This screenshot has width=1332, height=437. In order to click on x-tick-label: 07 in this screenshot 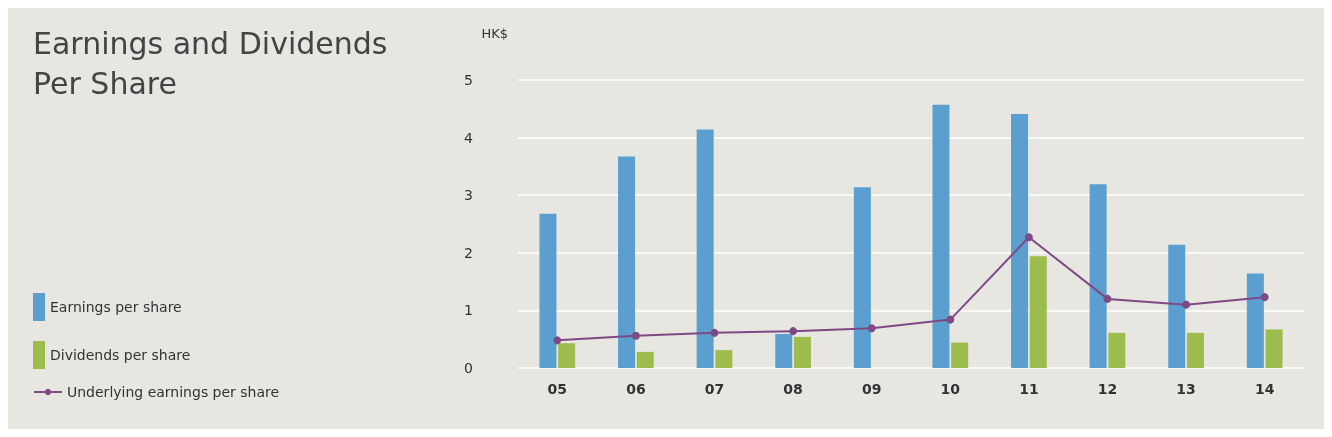, I will do `click(714, 389)`.